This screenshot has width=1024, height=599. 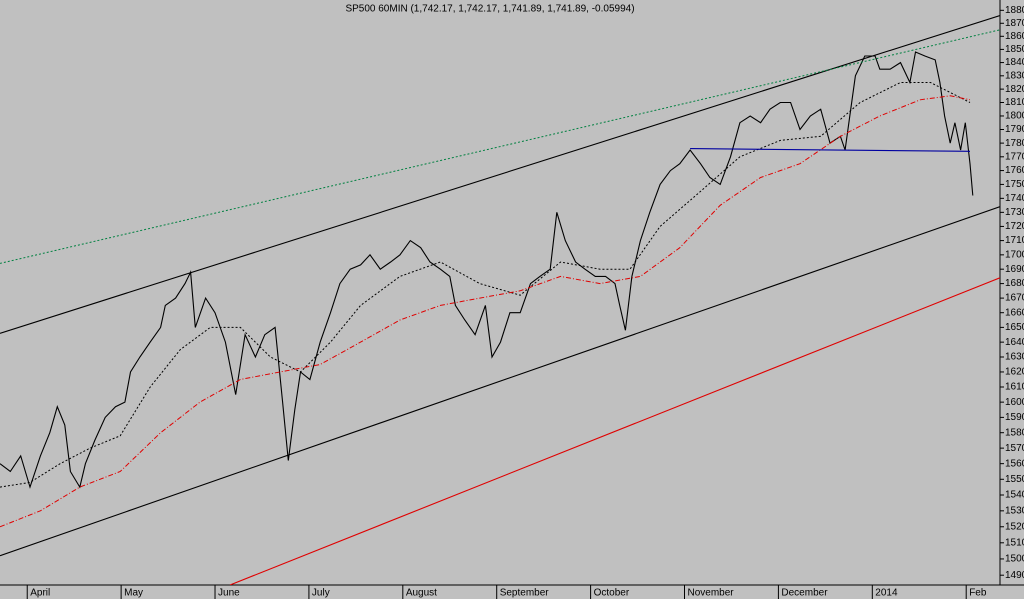 I want to click on y-tick-label: 1830, so click(x=1014, y=75).